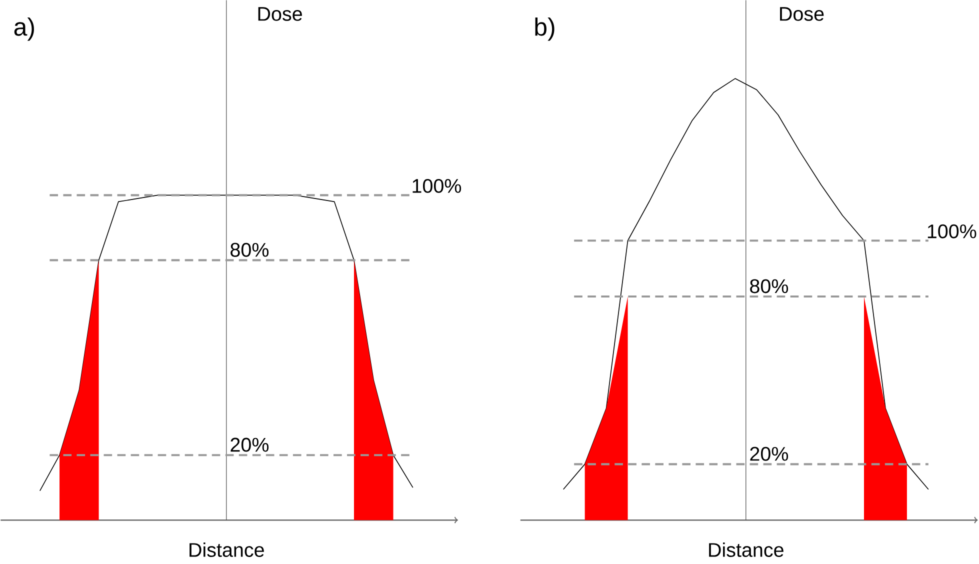 The image size is (979, 564). I want to click on text: b), so click(544, 29).